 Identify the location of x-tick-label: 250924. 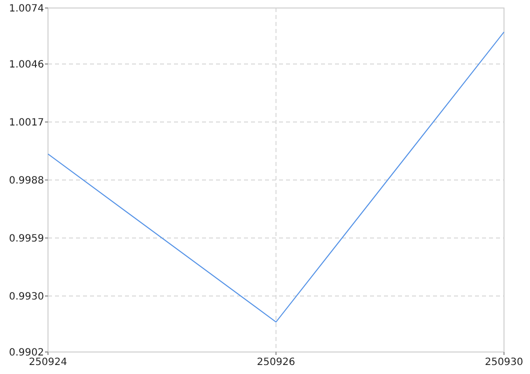
(48, 362).